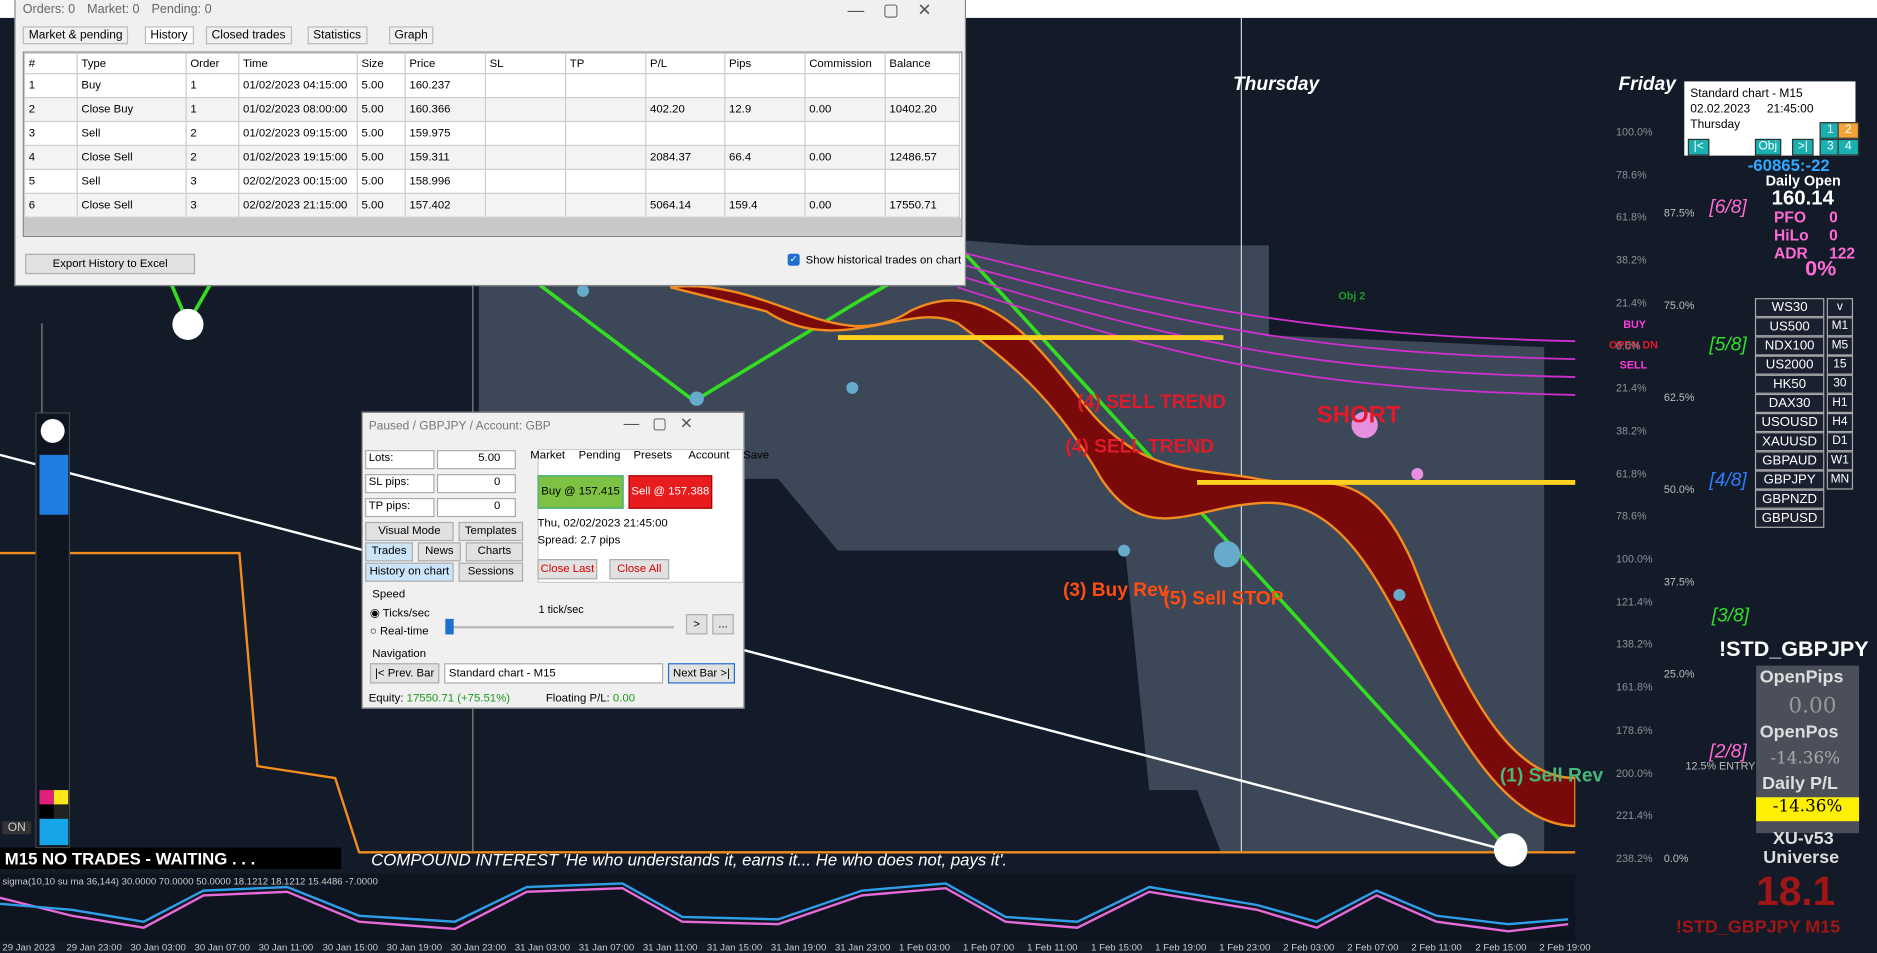 This screenshot has width=1877, height=953. What do you see at coordinates (1840, 461) in the screenshot?
I see `timeframe-button: W1` at bounding box center [1840, 461].